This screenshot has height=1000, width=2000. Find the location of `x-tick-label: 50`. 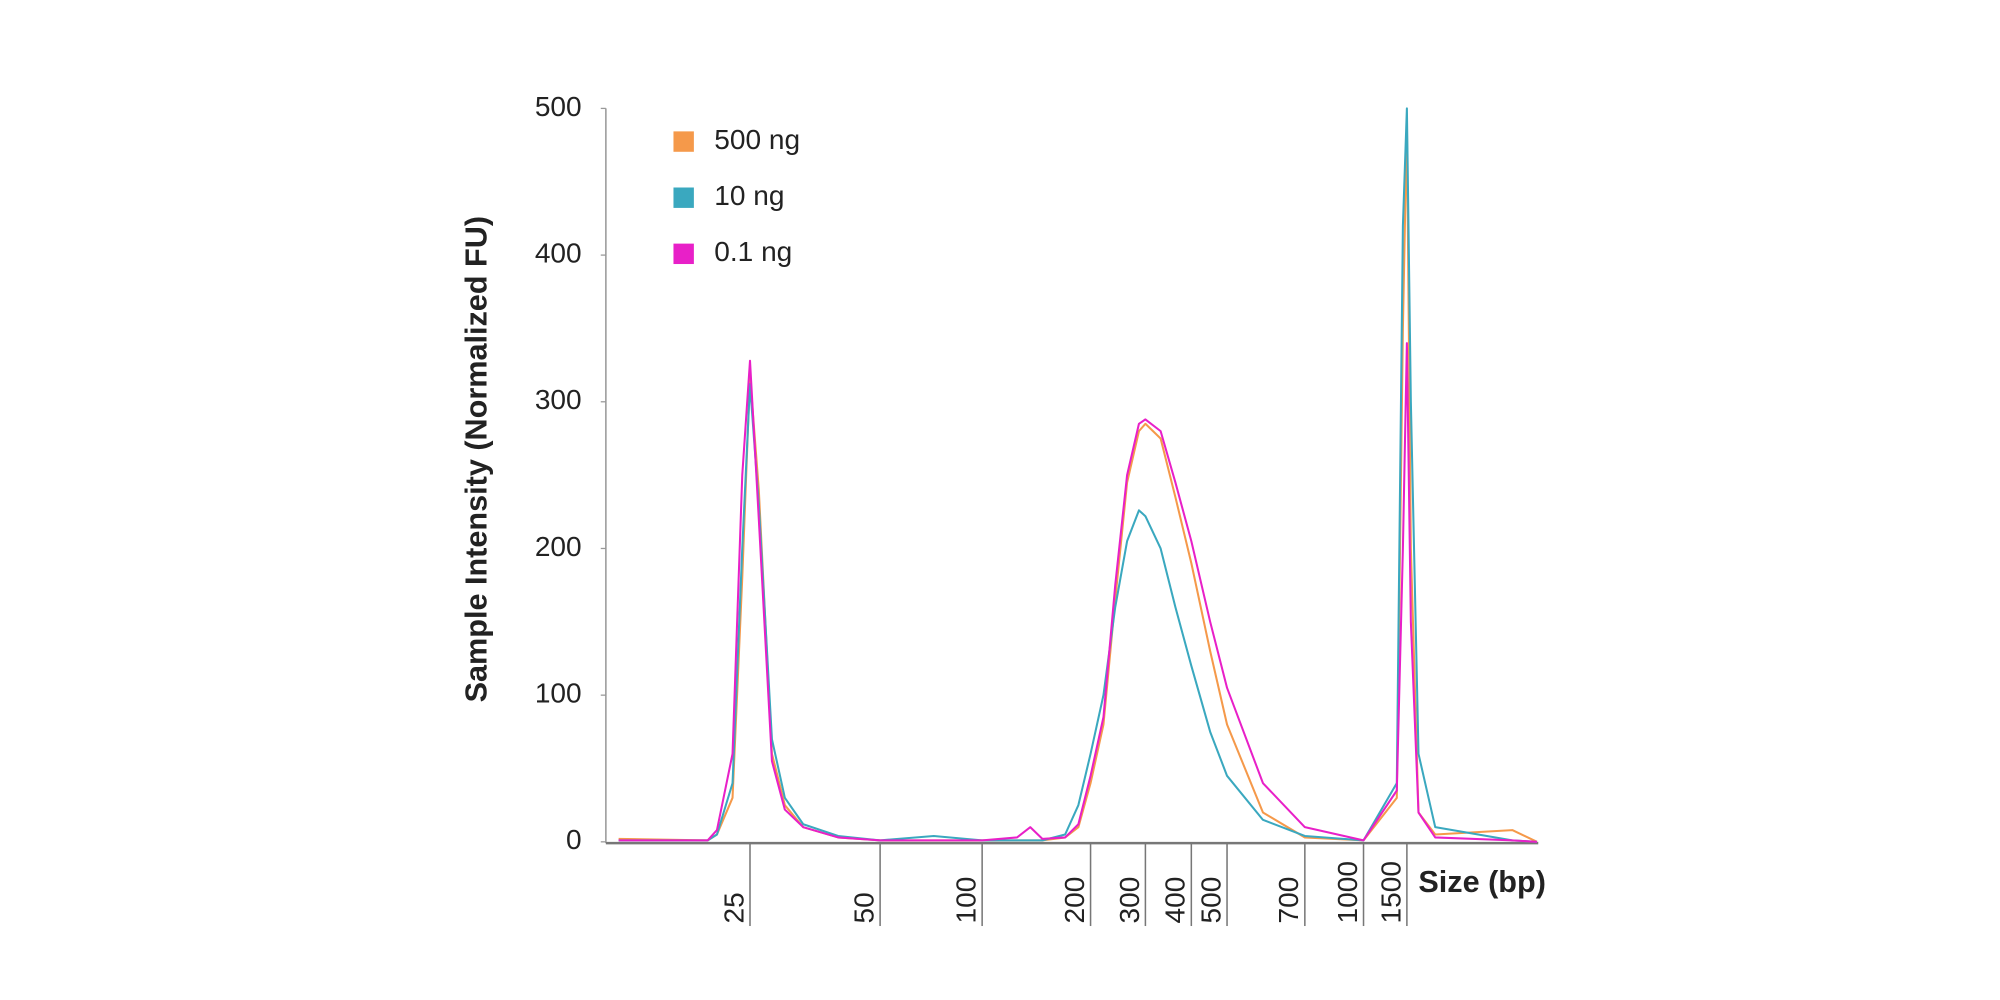

x-tick-label: 50 is located at coordinates (863, 907).